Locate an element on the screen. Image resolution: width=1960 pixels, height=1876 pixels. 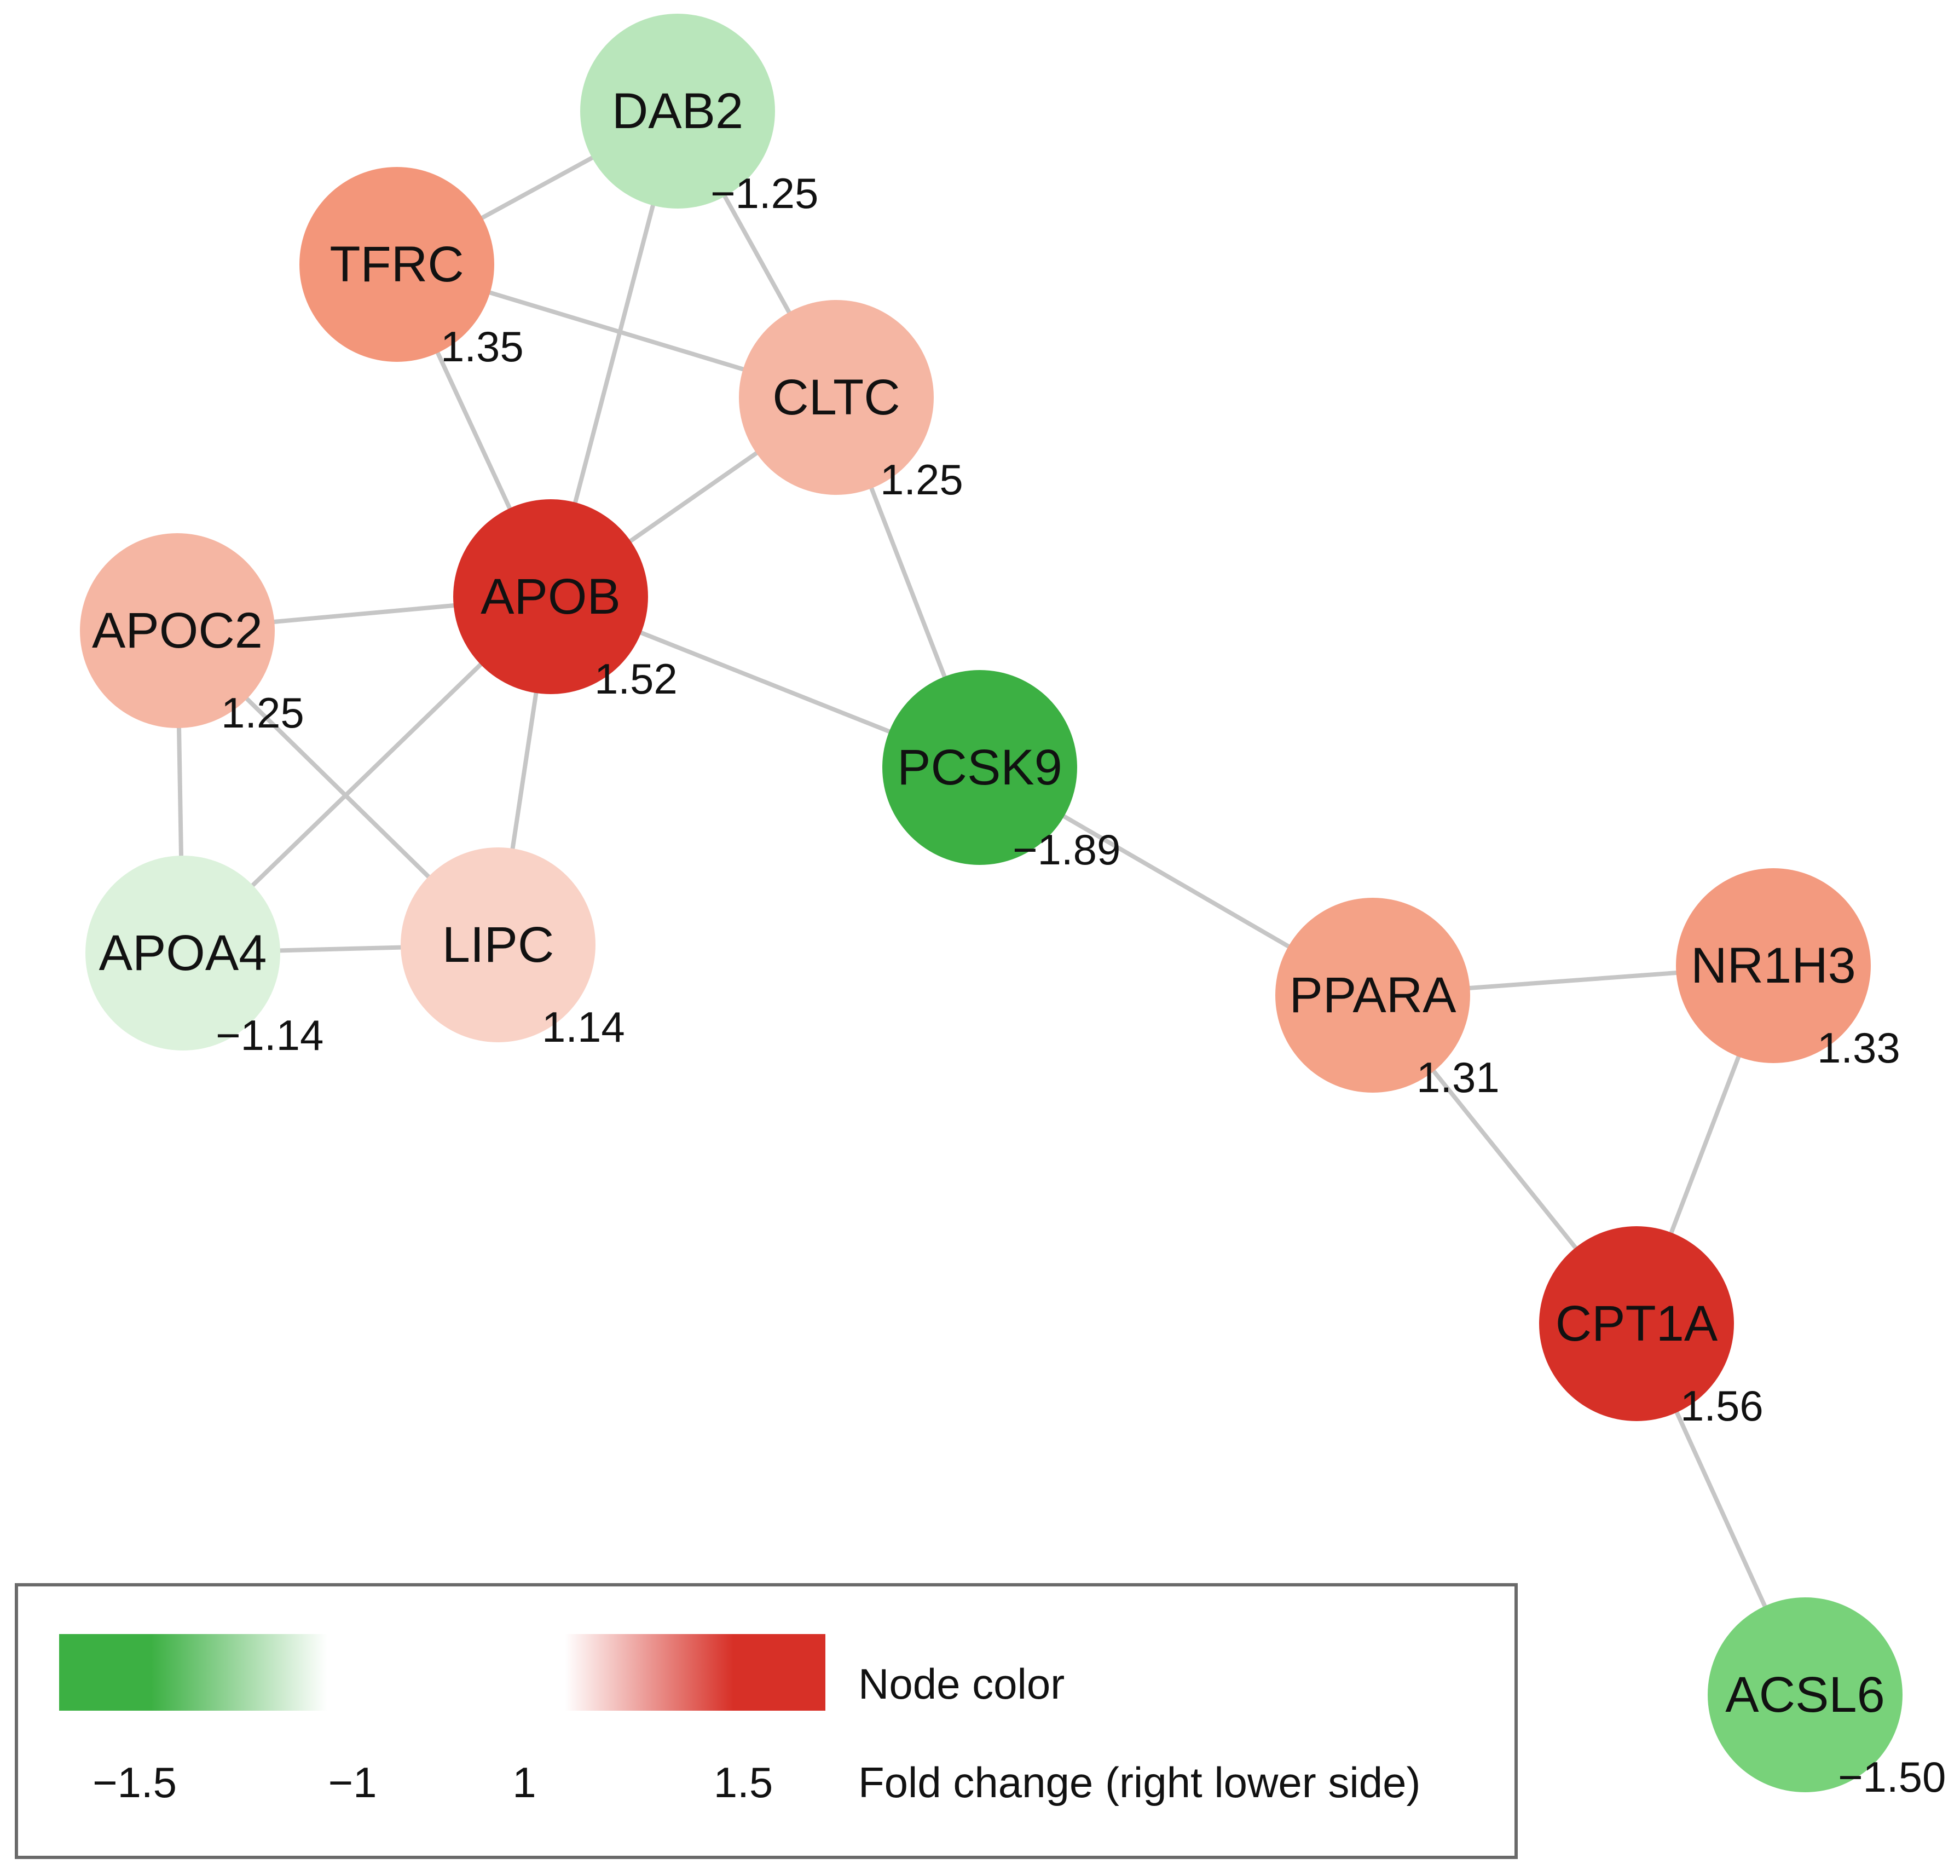
node-label: TFRC is located at coordinates (396, 264).